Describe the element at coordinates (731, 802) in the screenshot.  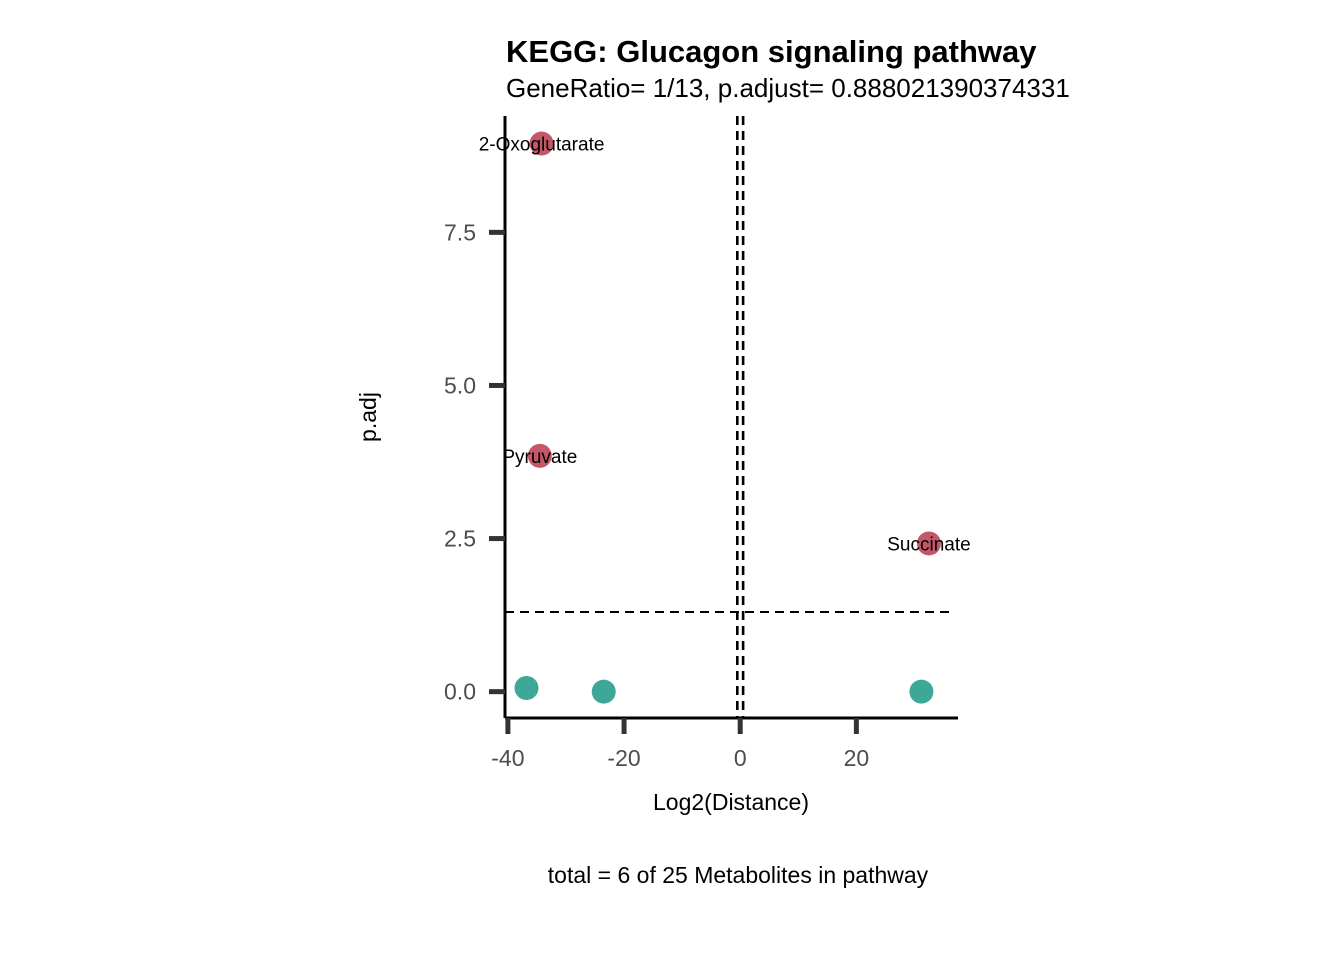
I see `x-axis-title: Log2(Distance)` at that location.